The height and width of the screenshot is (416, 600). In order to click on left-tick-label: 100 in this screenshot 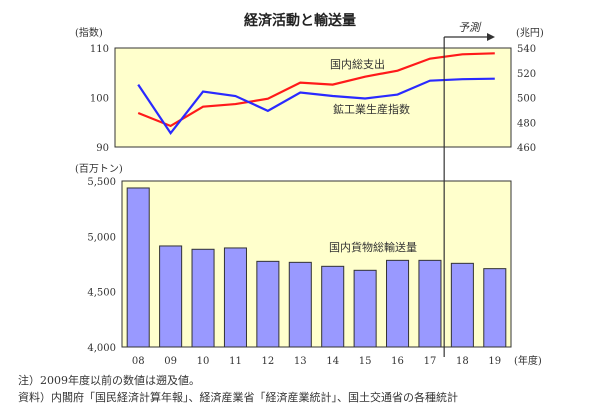, I will do `click(99, 99)`.